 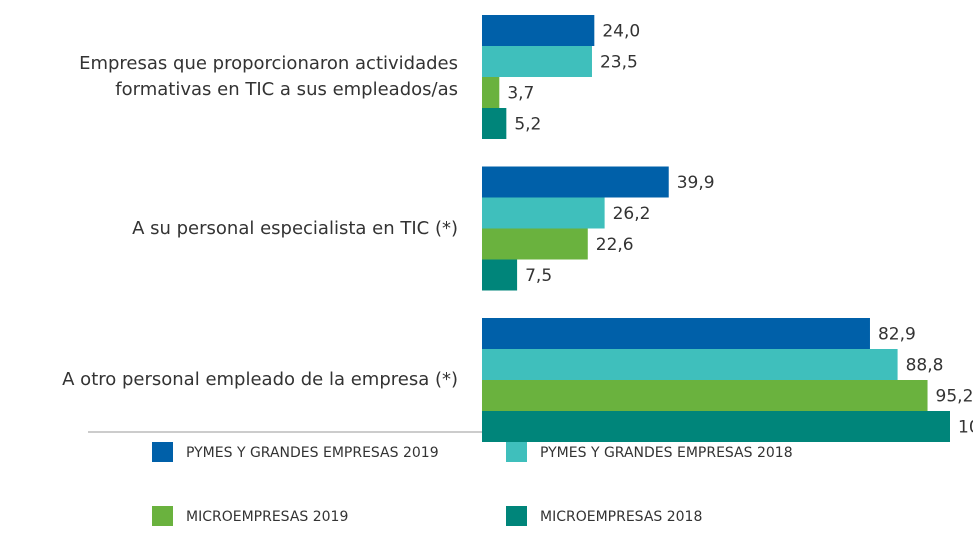 I want to click on value-label: 100, so click(x=965, y=428).